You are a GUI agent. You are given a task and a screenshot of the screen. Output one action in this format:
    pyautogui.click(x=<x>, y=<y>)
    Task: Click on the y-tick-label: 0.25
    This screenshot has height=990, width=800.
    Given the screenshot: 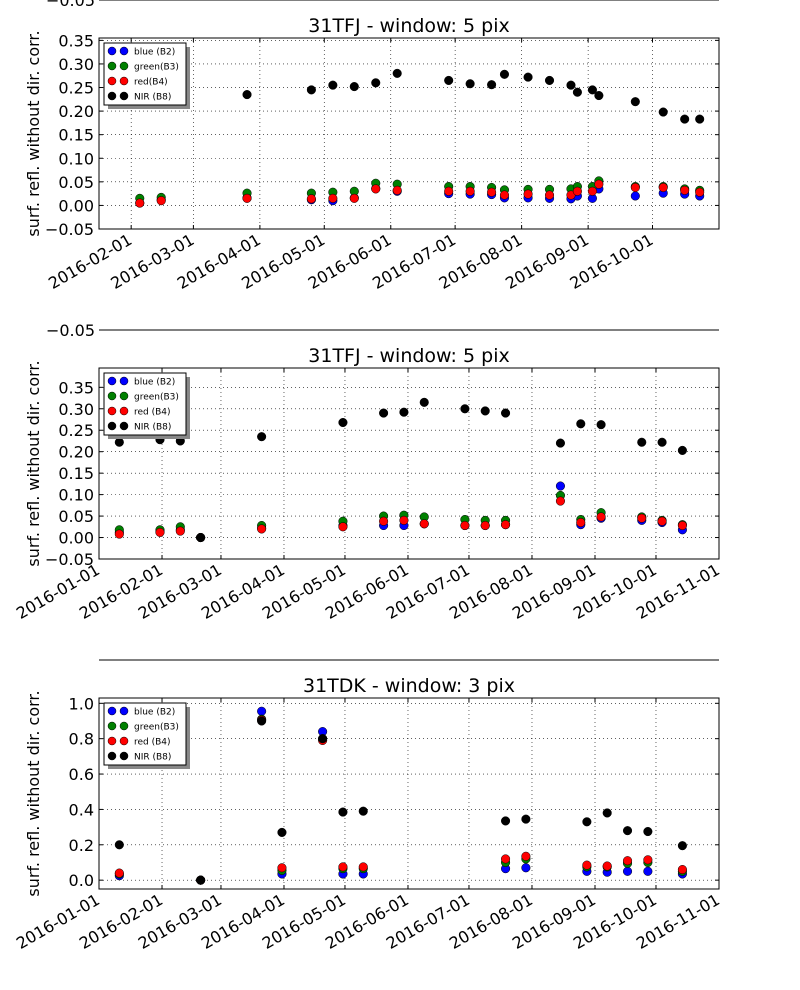 What is the action you would take?
    pyautogui.click(x=76, y=430)
    